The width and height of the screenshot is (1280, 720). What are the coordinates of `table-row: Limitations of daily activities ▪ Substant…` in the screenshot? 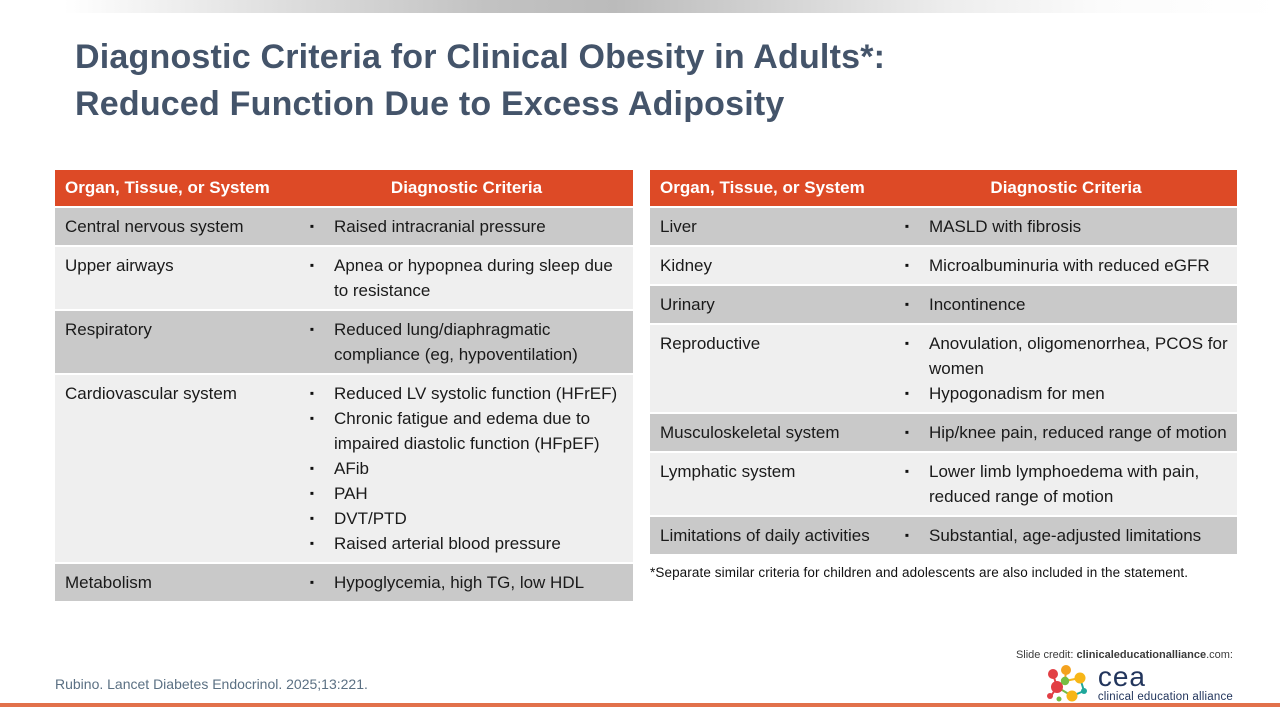 It's located at (943, 535).